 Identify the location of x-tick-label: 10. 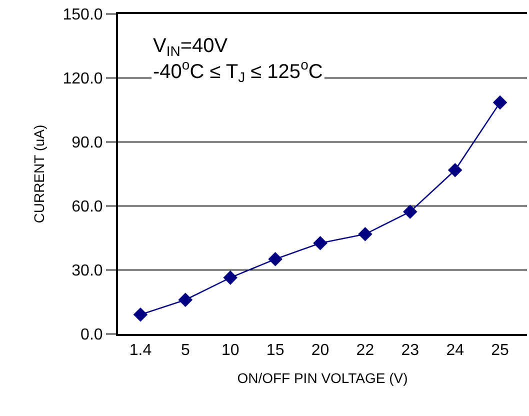
(230, 351).